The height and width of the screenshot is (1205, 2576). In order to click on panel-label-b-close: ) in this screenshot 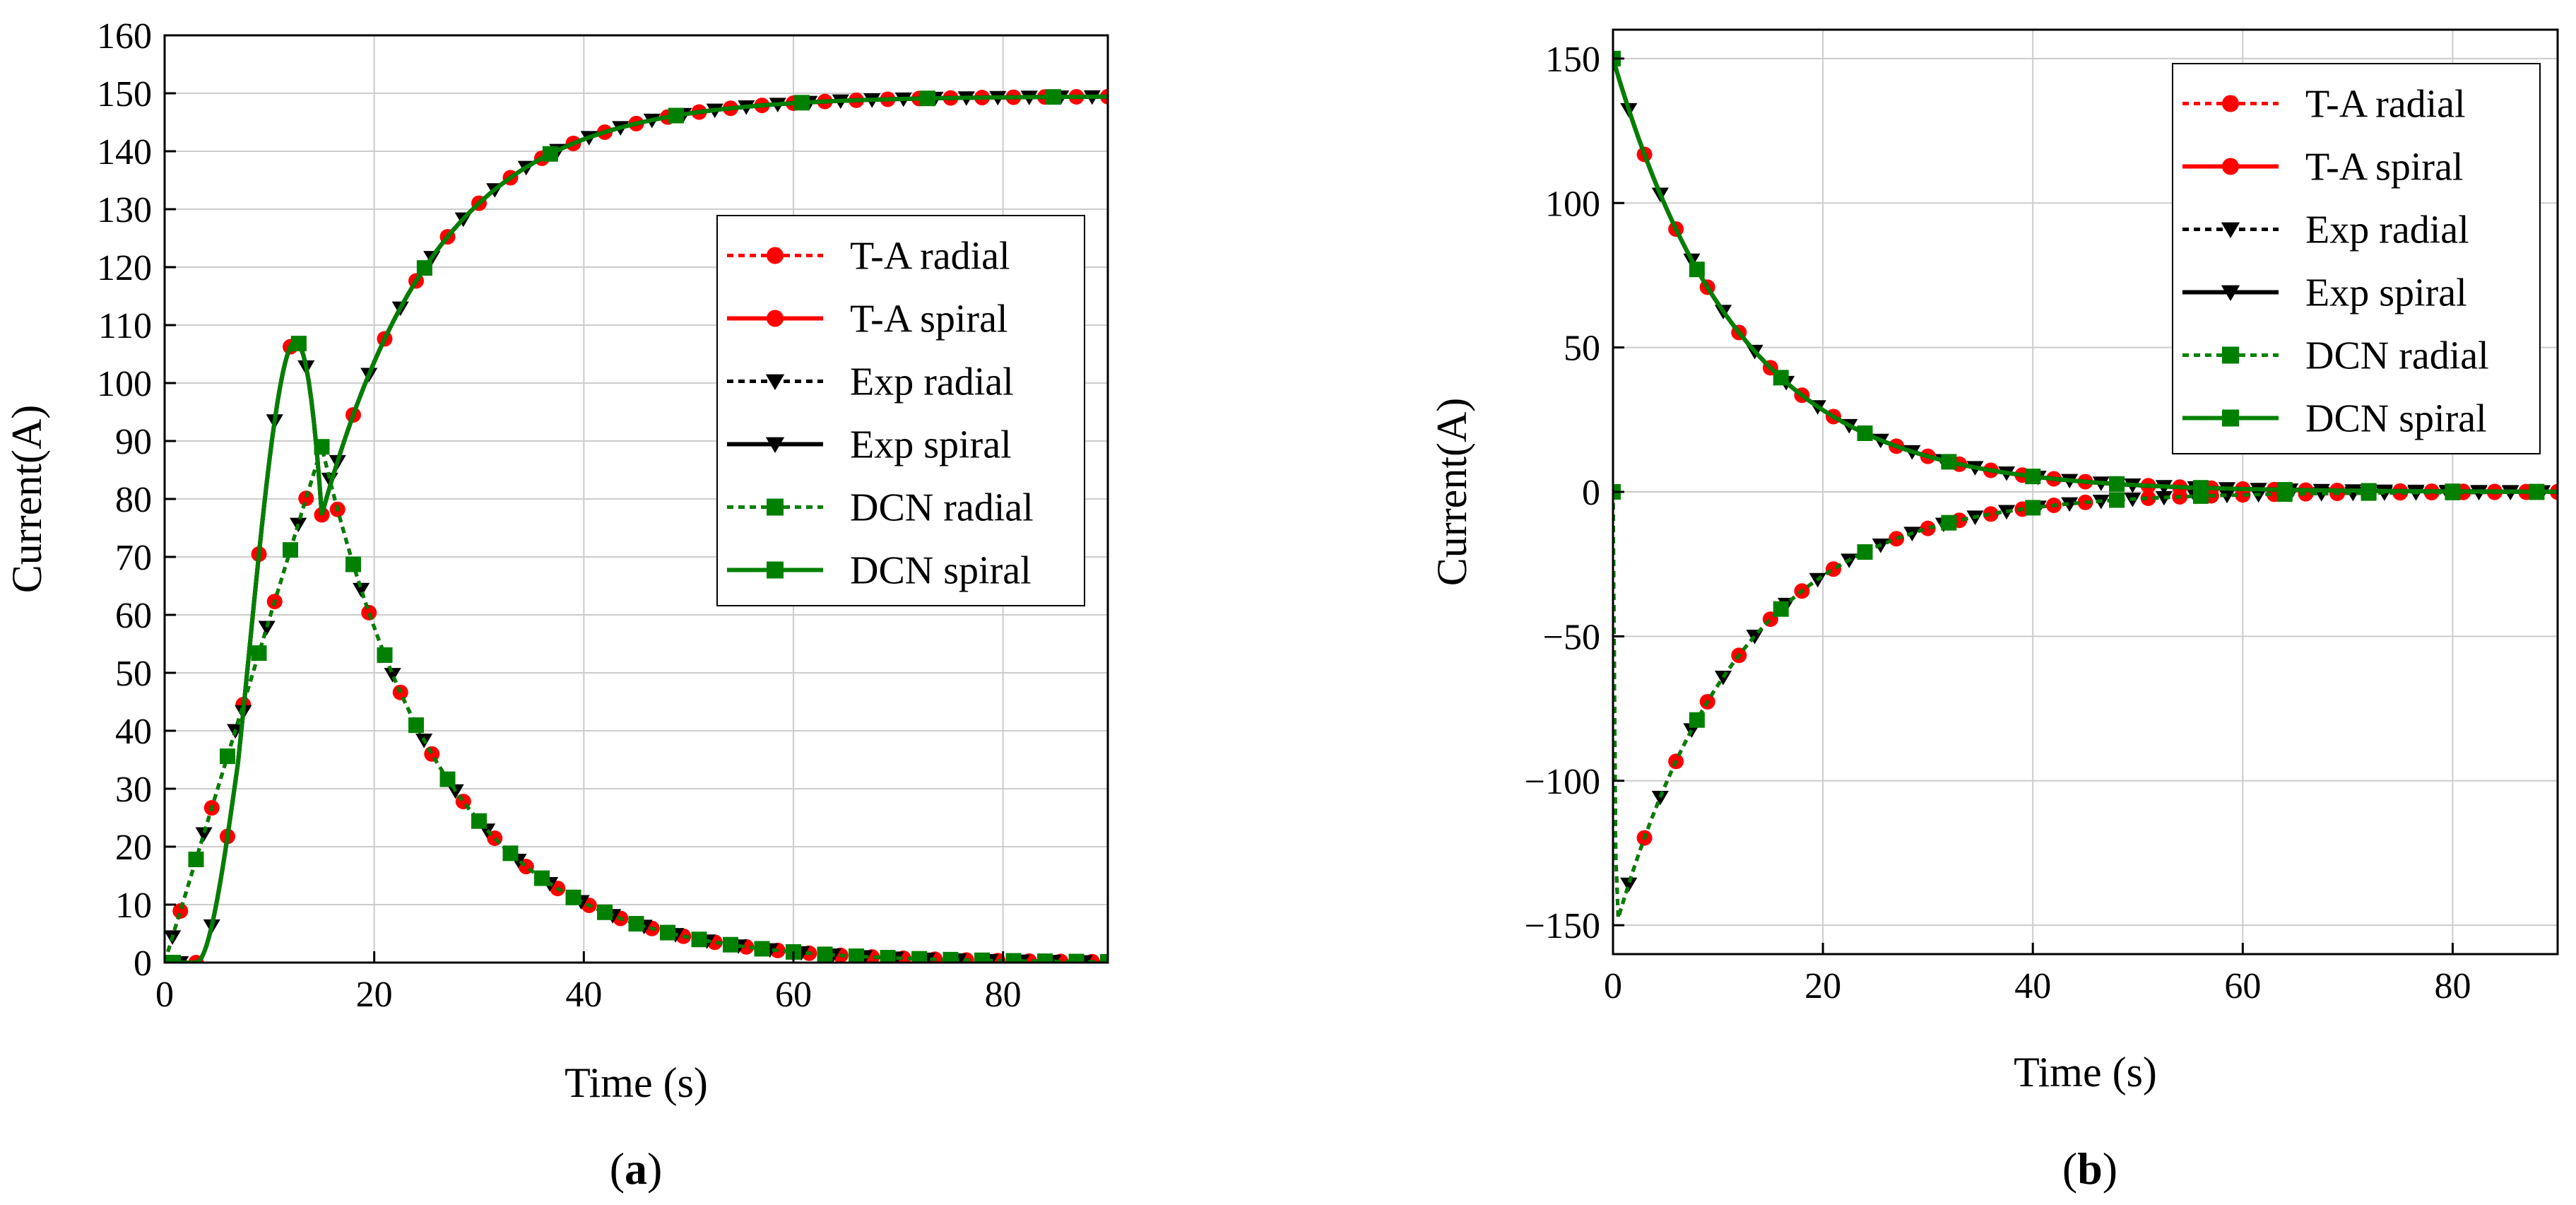, I will do `click(2110, 1169)`.